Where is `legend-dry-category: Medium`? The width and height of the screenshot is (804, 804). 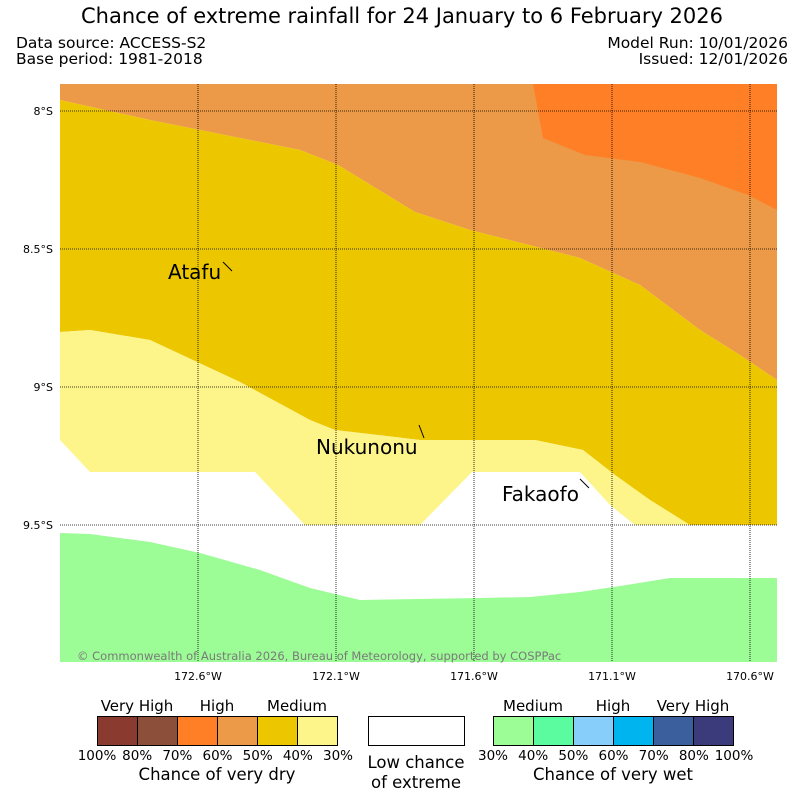
legend-dry-category: Medium is located at coordinates (297, 706).